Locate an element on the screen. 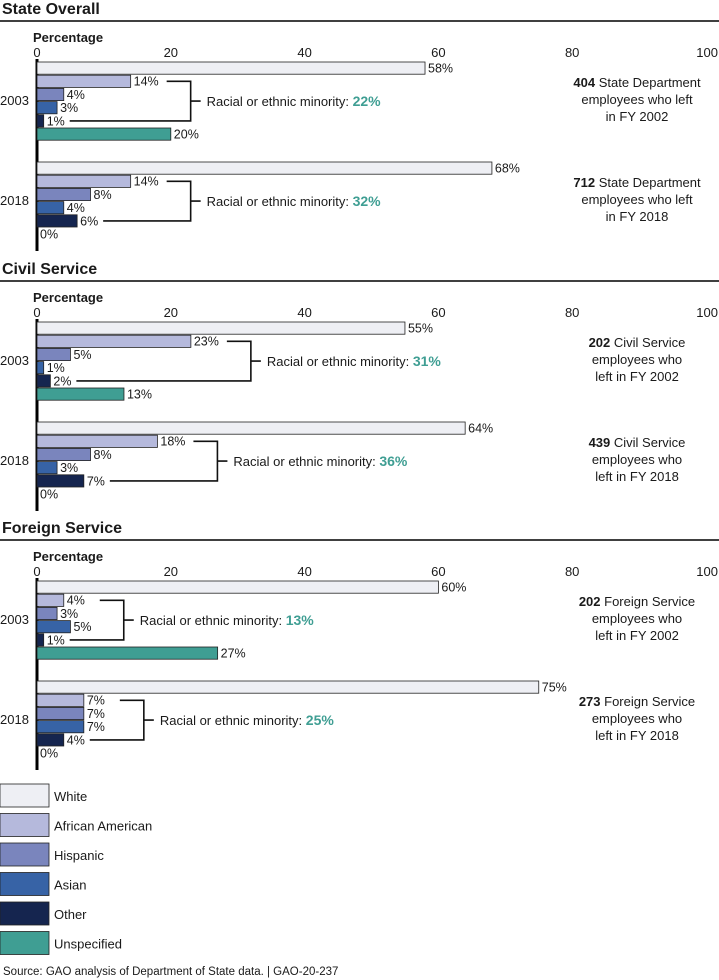 The height and width of the screenshot is (980, 719). data-label: 75% is located at coordinates (554, 688).